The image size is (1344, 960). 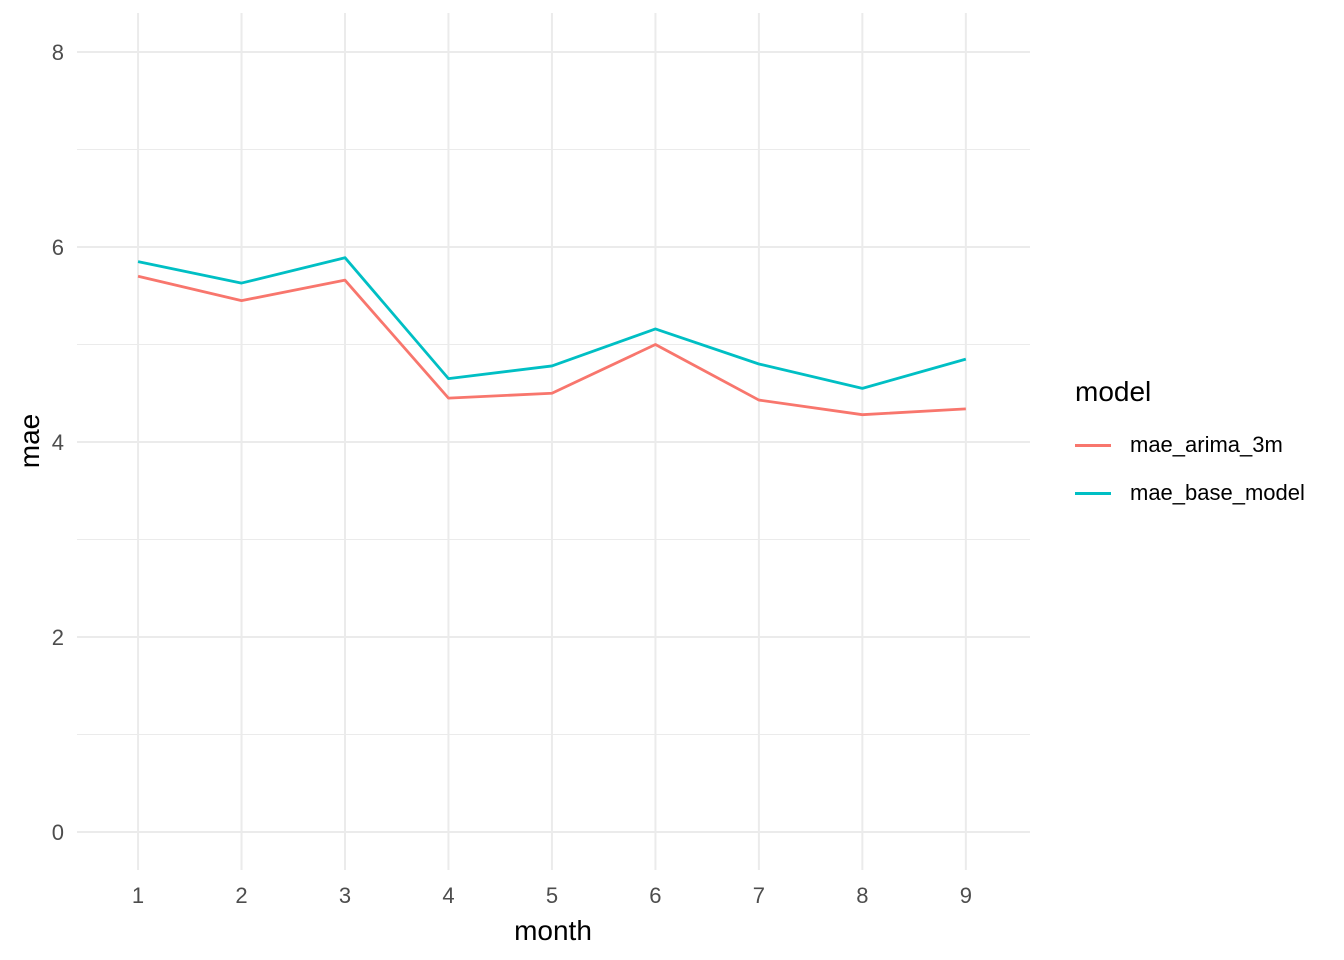 I want to click on svg-text: 0, so click(x=58, y=832).